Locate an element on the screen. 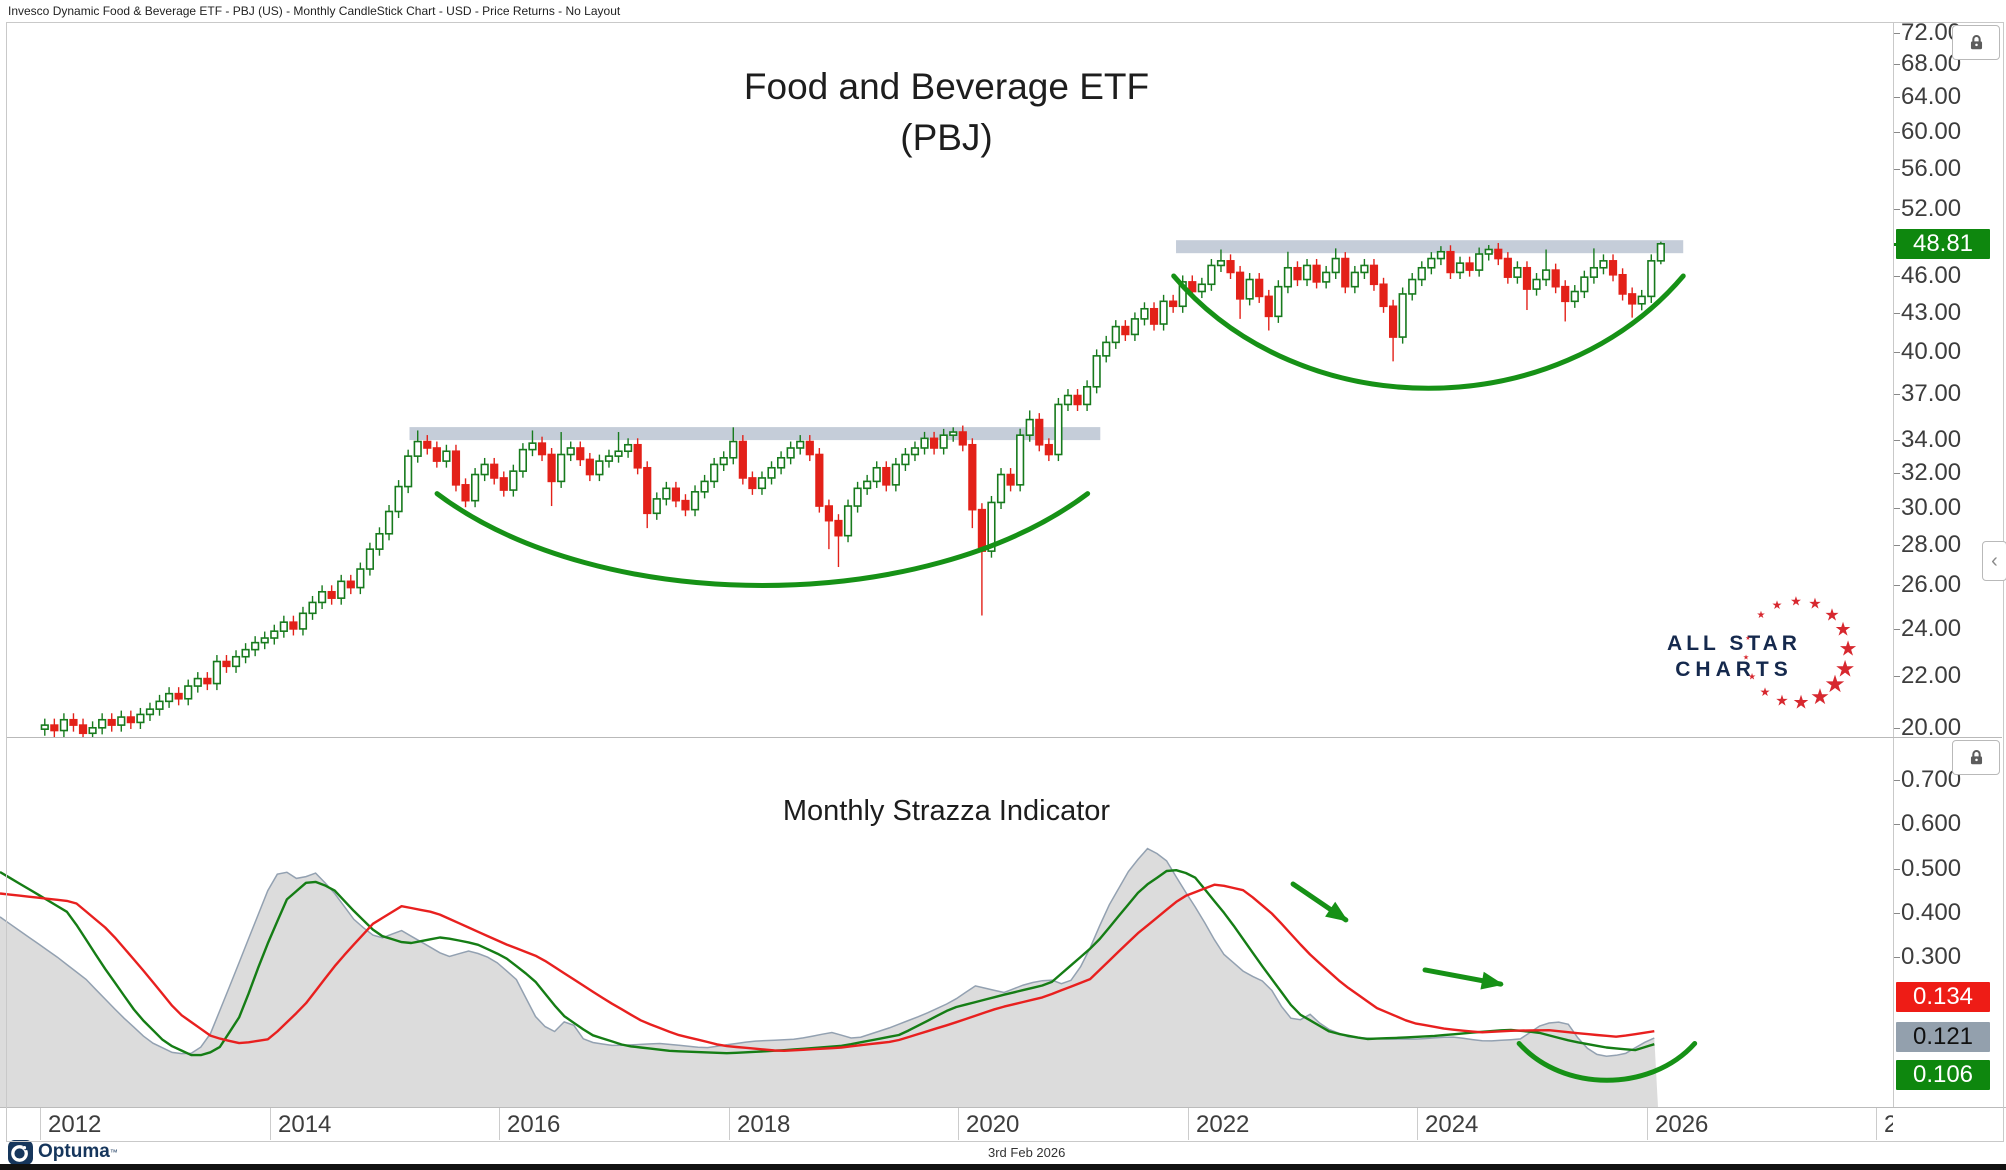  optuma-wordmark: Optuma is located at coordinates (74, 1151).